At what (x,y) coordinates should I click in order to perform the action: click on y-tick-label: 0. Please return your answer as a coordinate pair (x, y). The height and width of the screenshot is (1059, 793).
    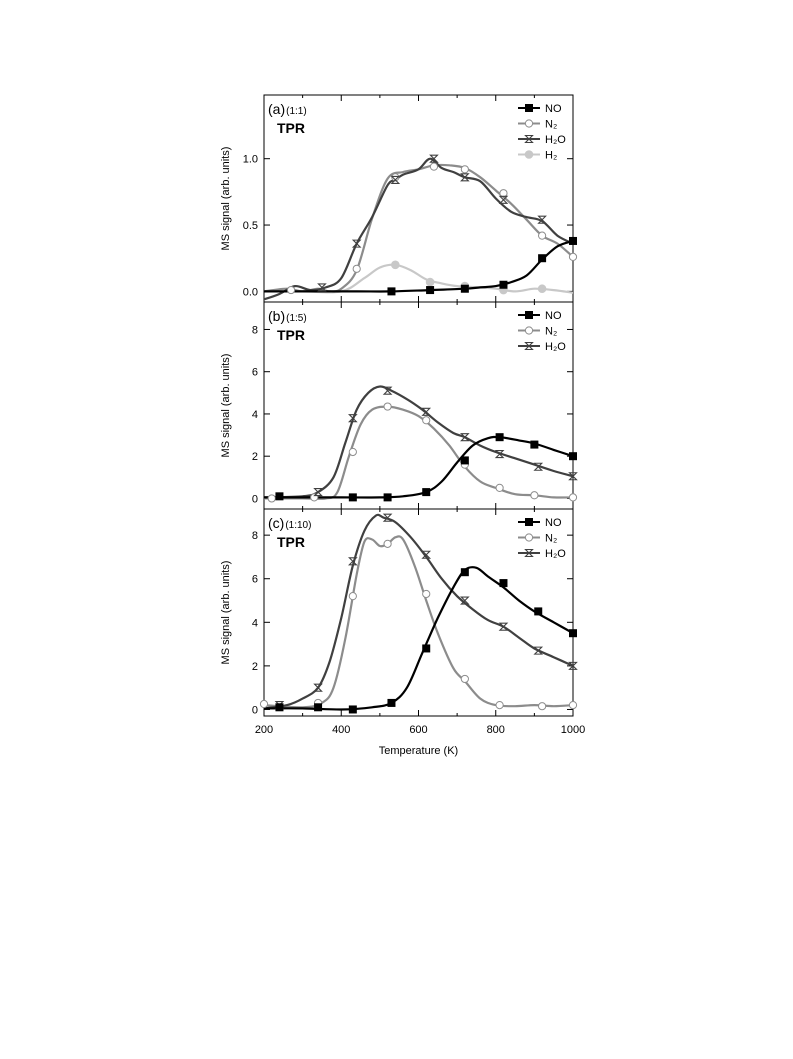
    Looking at the image, I should click on (255, 710).